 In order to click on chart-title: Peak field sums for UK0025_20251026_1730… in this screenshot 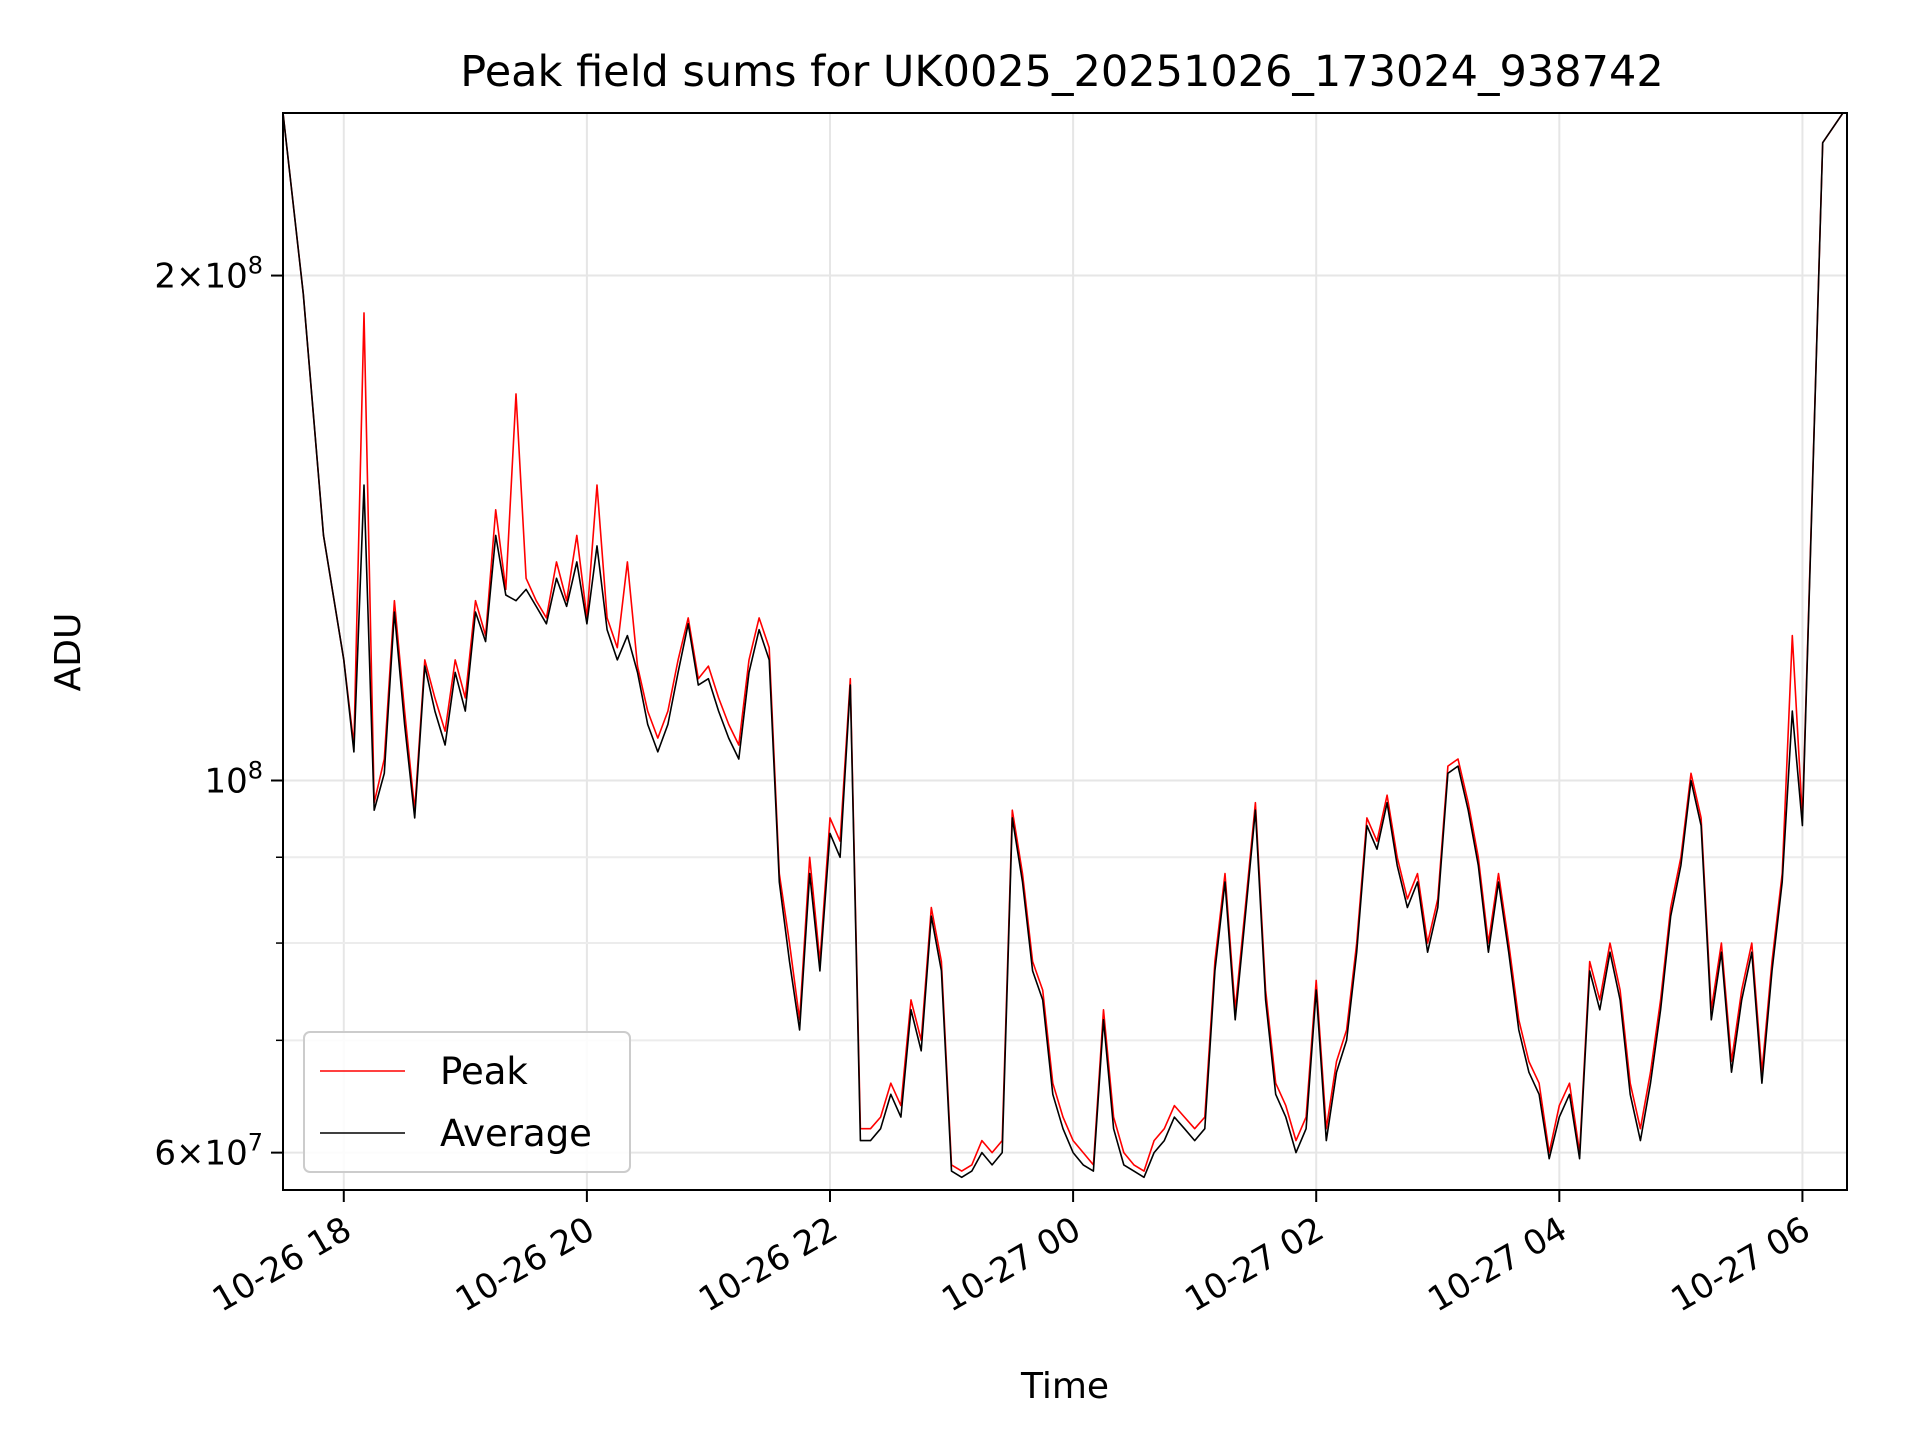, I will do `click(1061, 72)`.